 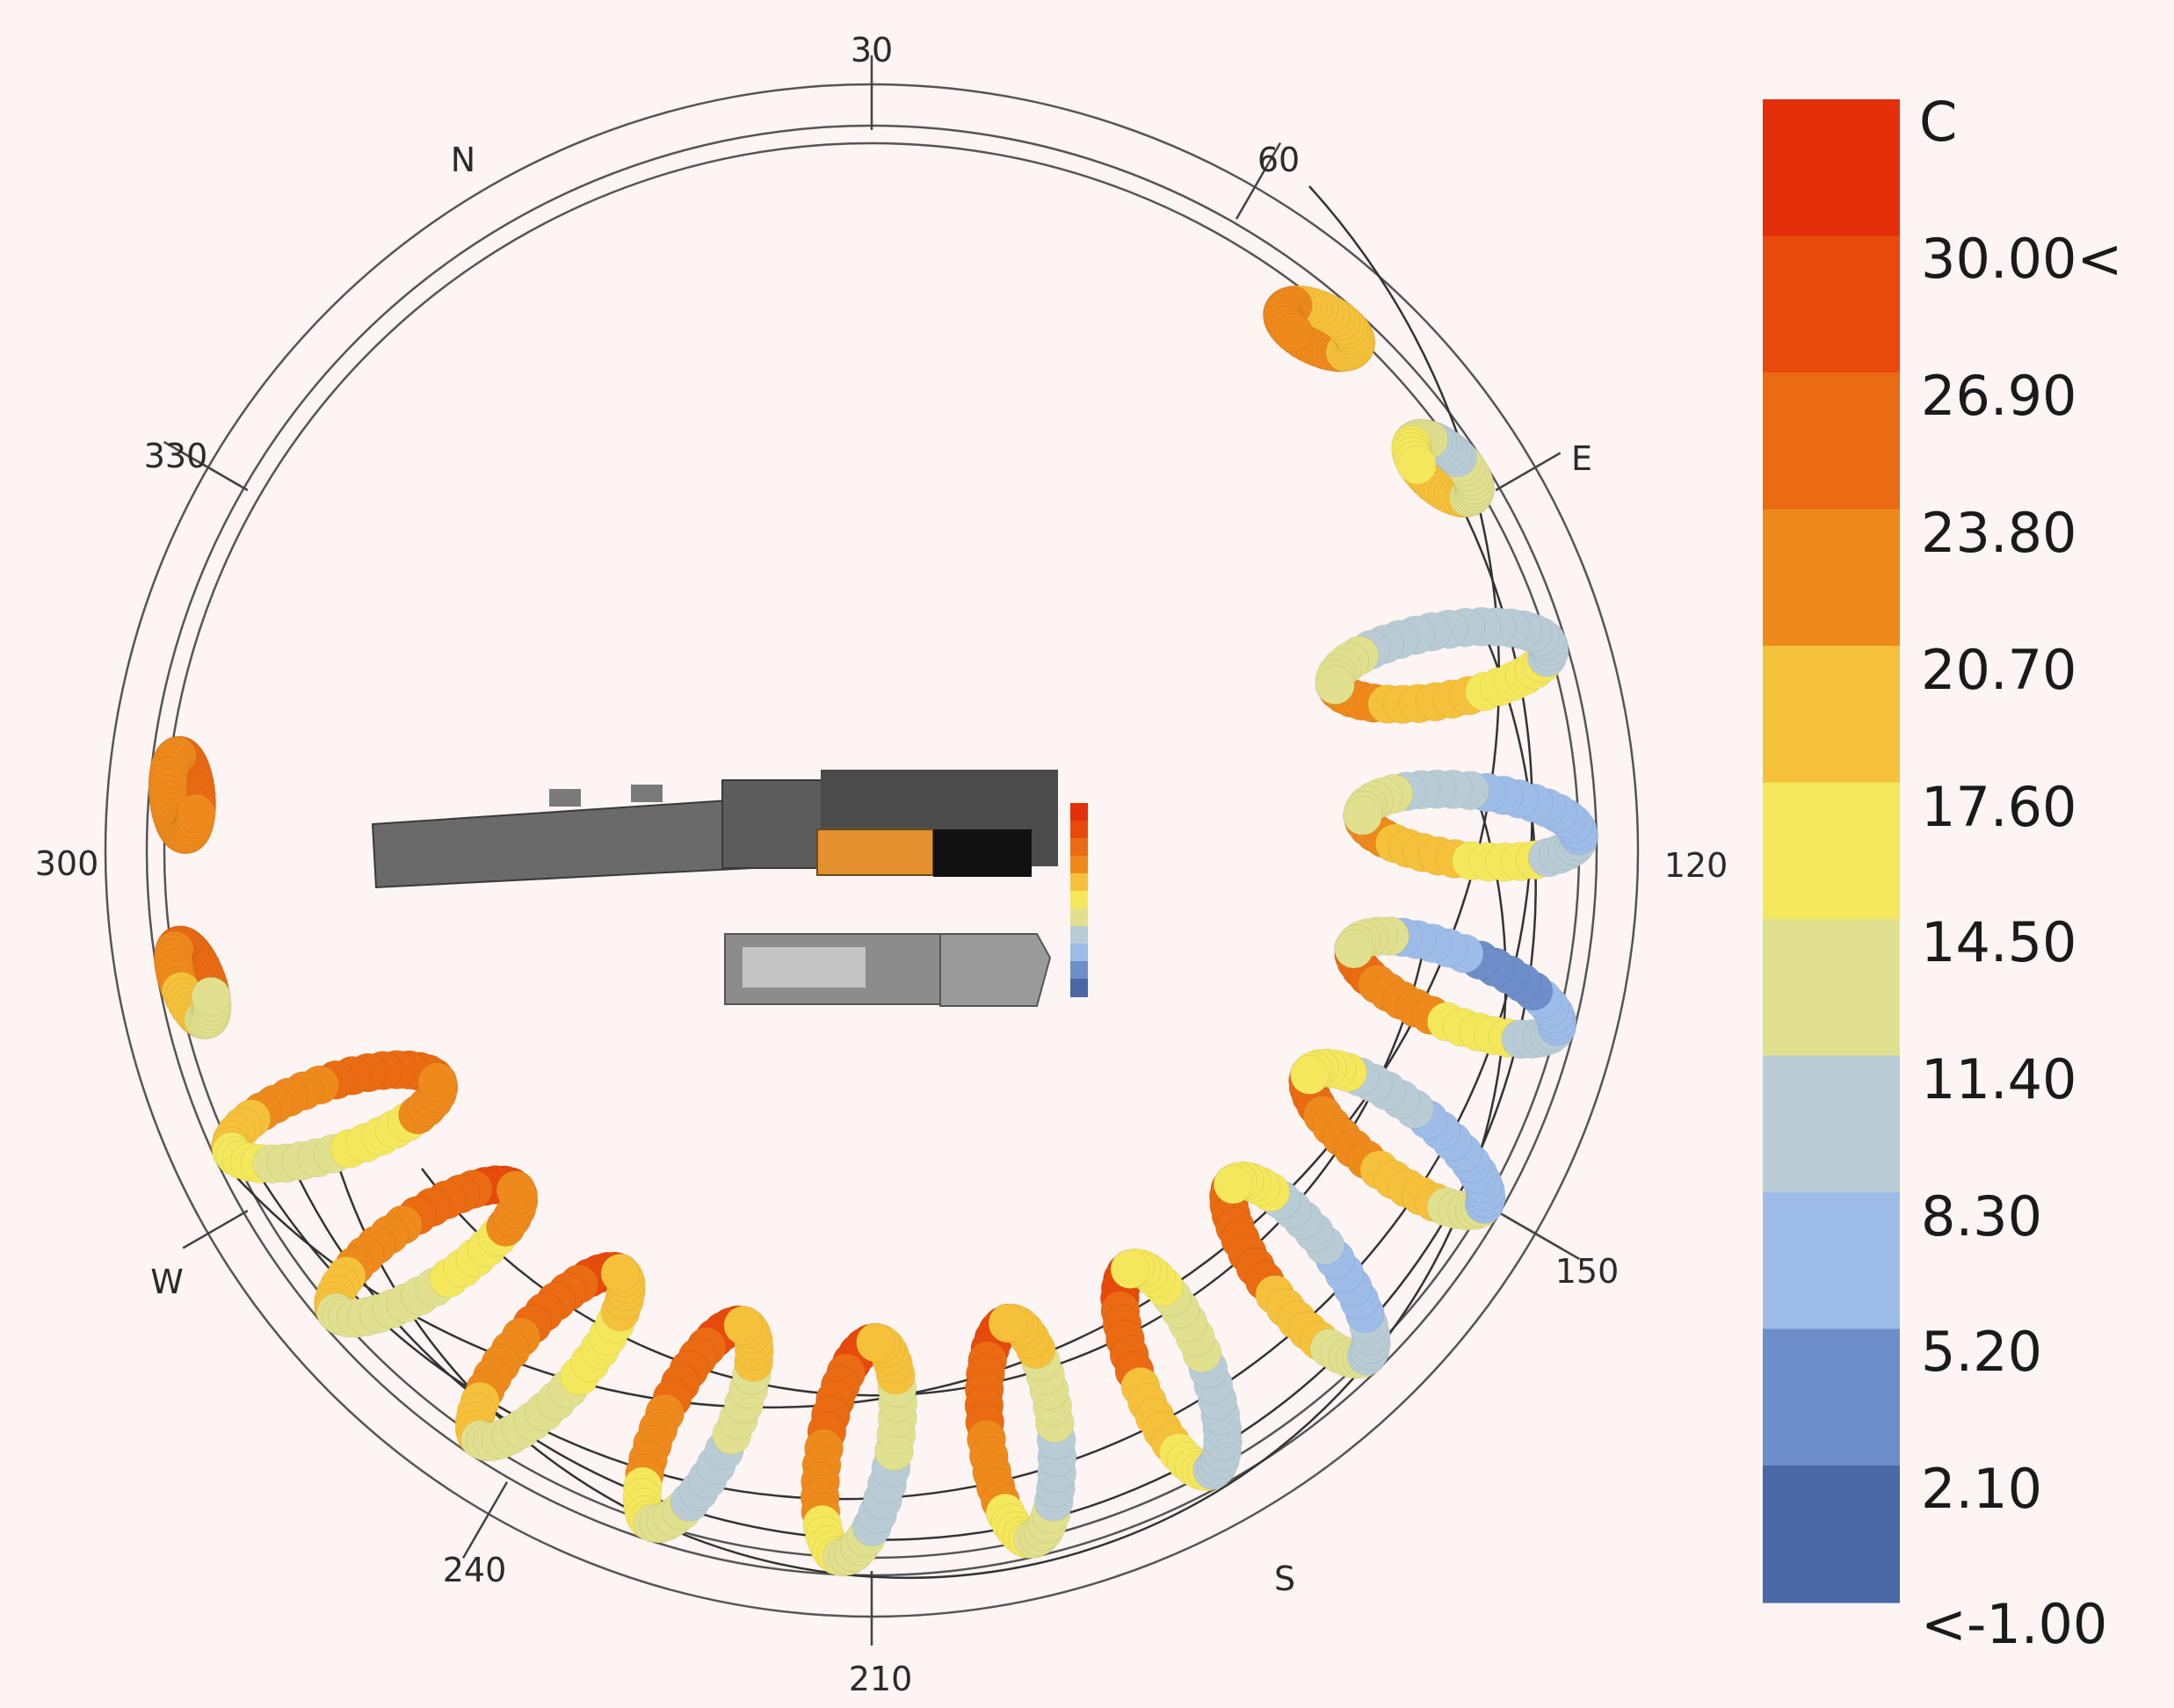 What do you see at coordinates (714, 888) in the screenshot?
I see `building-model-image` at bounding box center [714, 888].